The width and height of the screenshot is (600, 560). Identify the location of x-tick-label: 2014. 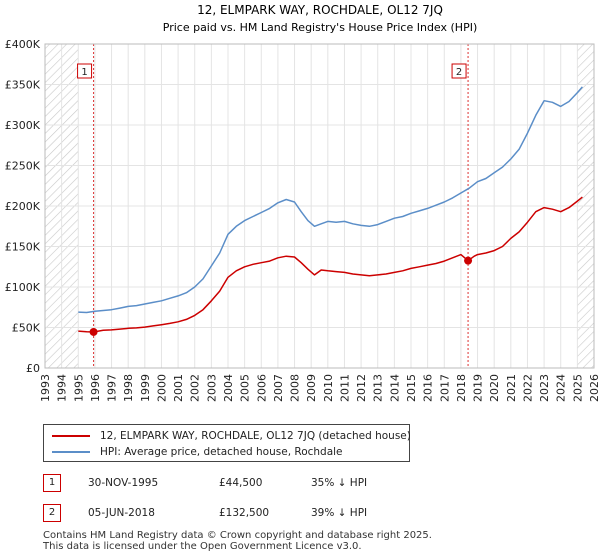
(394, 388).